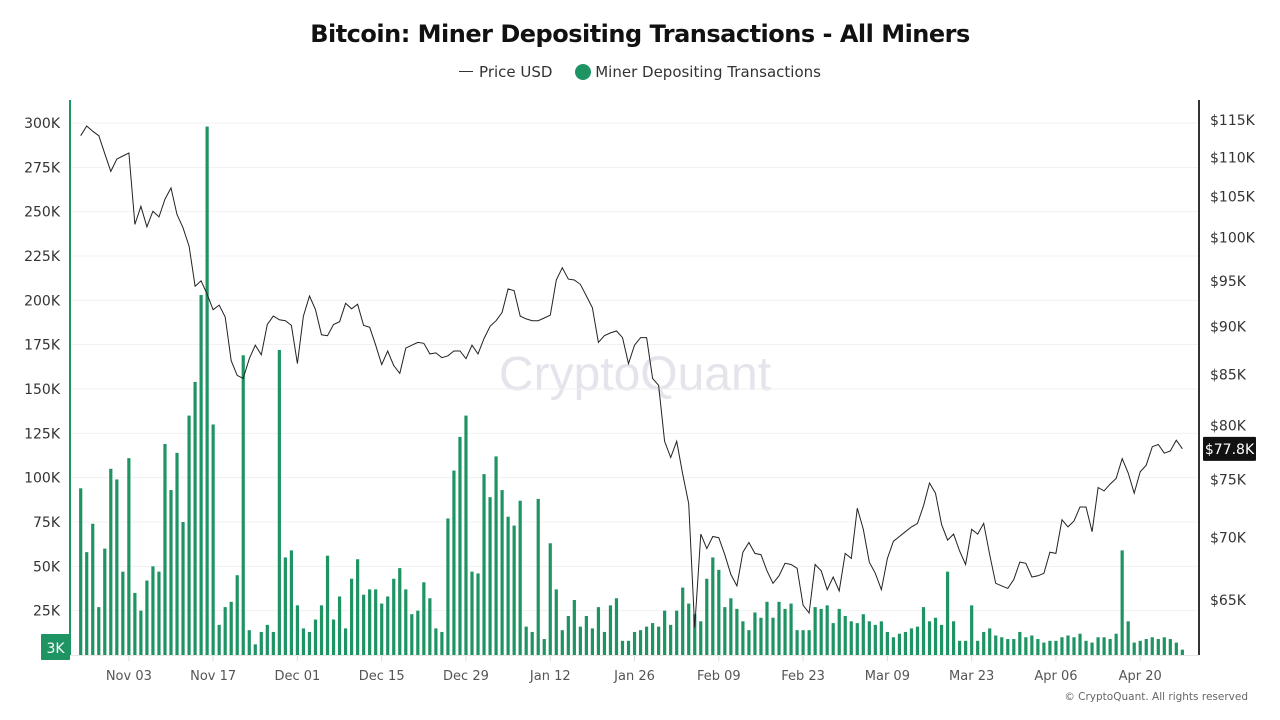 The image size is (1280, 720). Describe the element at coordinates (466, 71) in the screenshot. I see `legend-line-marker` at that location.